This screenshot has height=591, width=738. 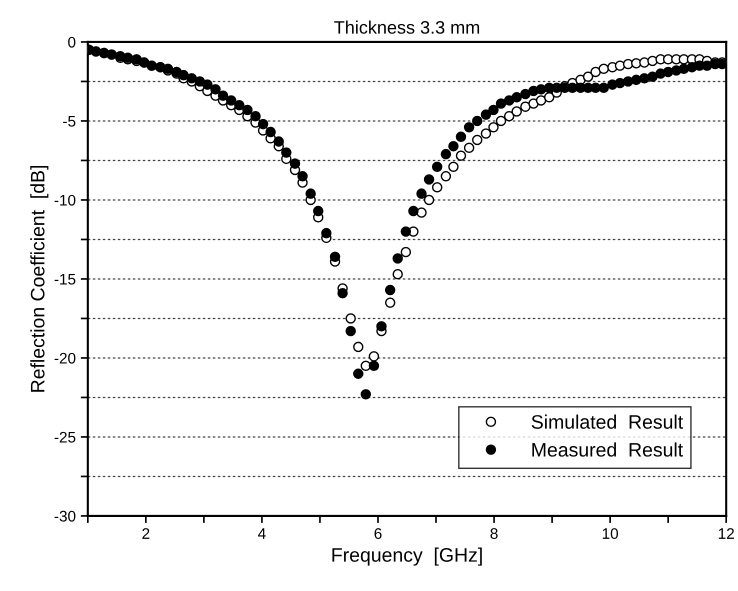 What do you see at coordinates (608, 421) in the screenshot?
I see `legend-label: Simulated Result` at bounding box center [608, 421].